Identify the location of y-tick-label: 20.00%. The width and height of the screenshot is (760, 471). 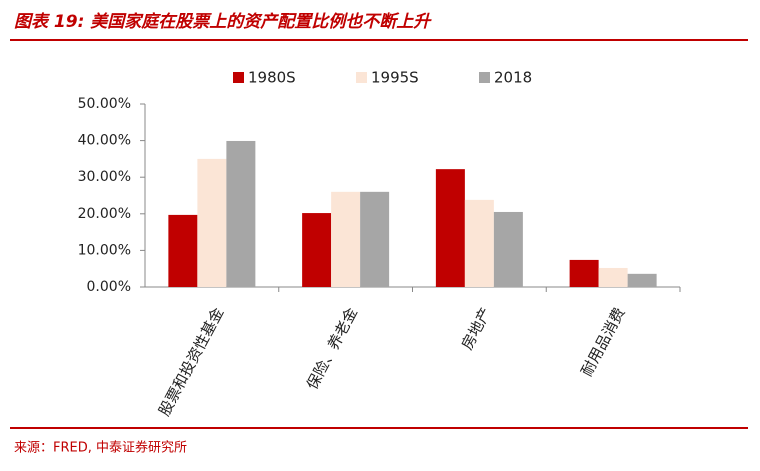
(104, 214).